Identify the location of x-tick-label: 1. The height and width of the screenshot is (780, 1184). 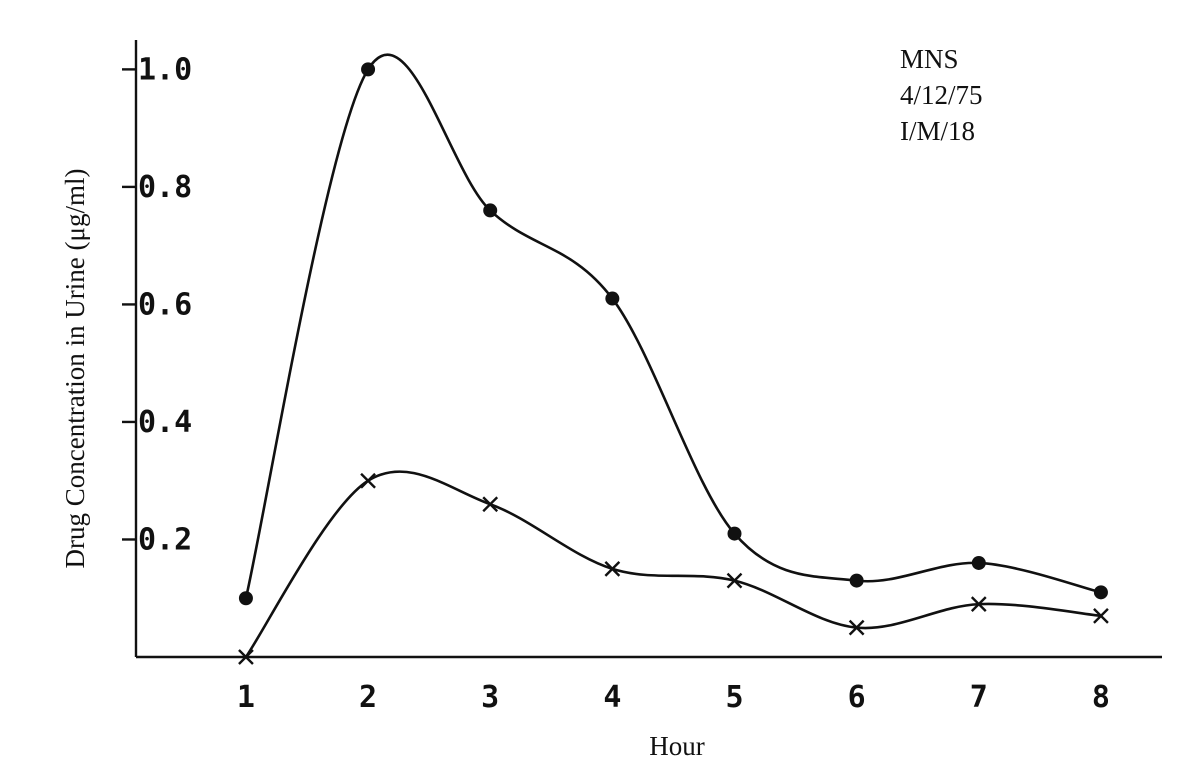
(246, 697).